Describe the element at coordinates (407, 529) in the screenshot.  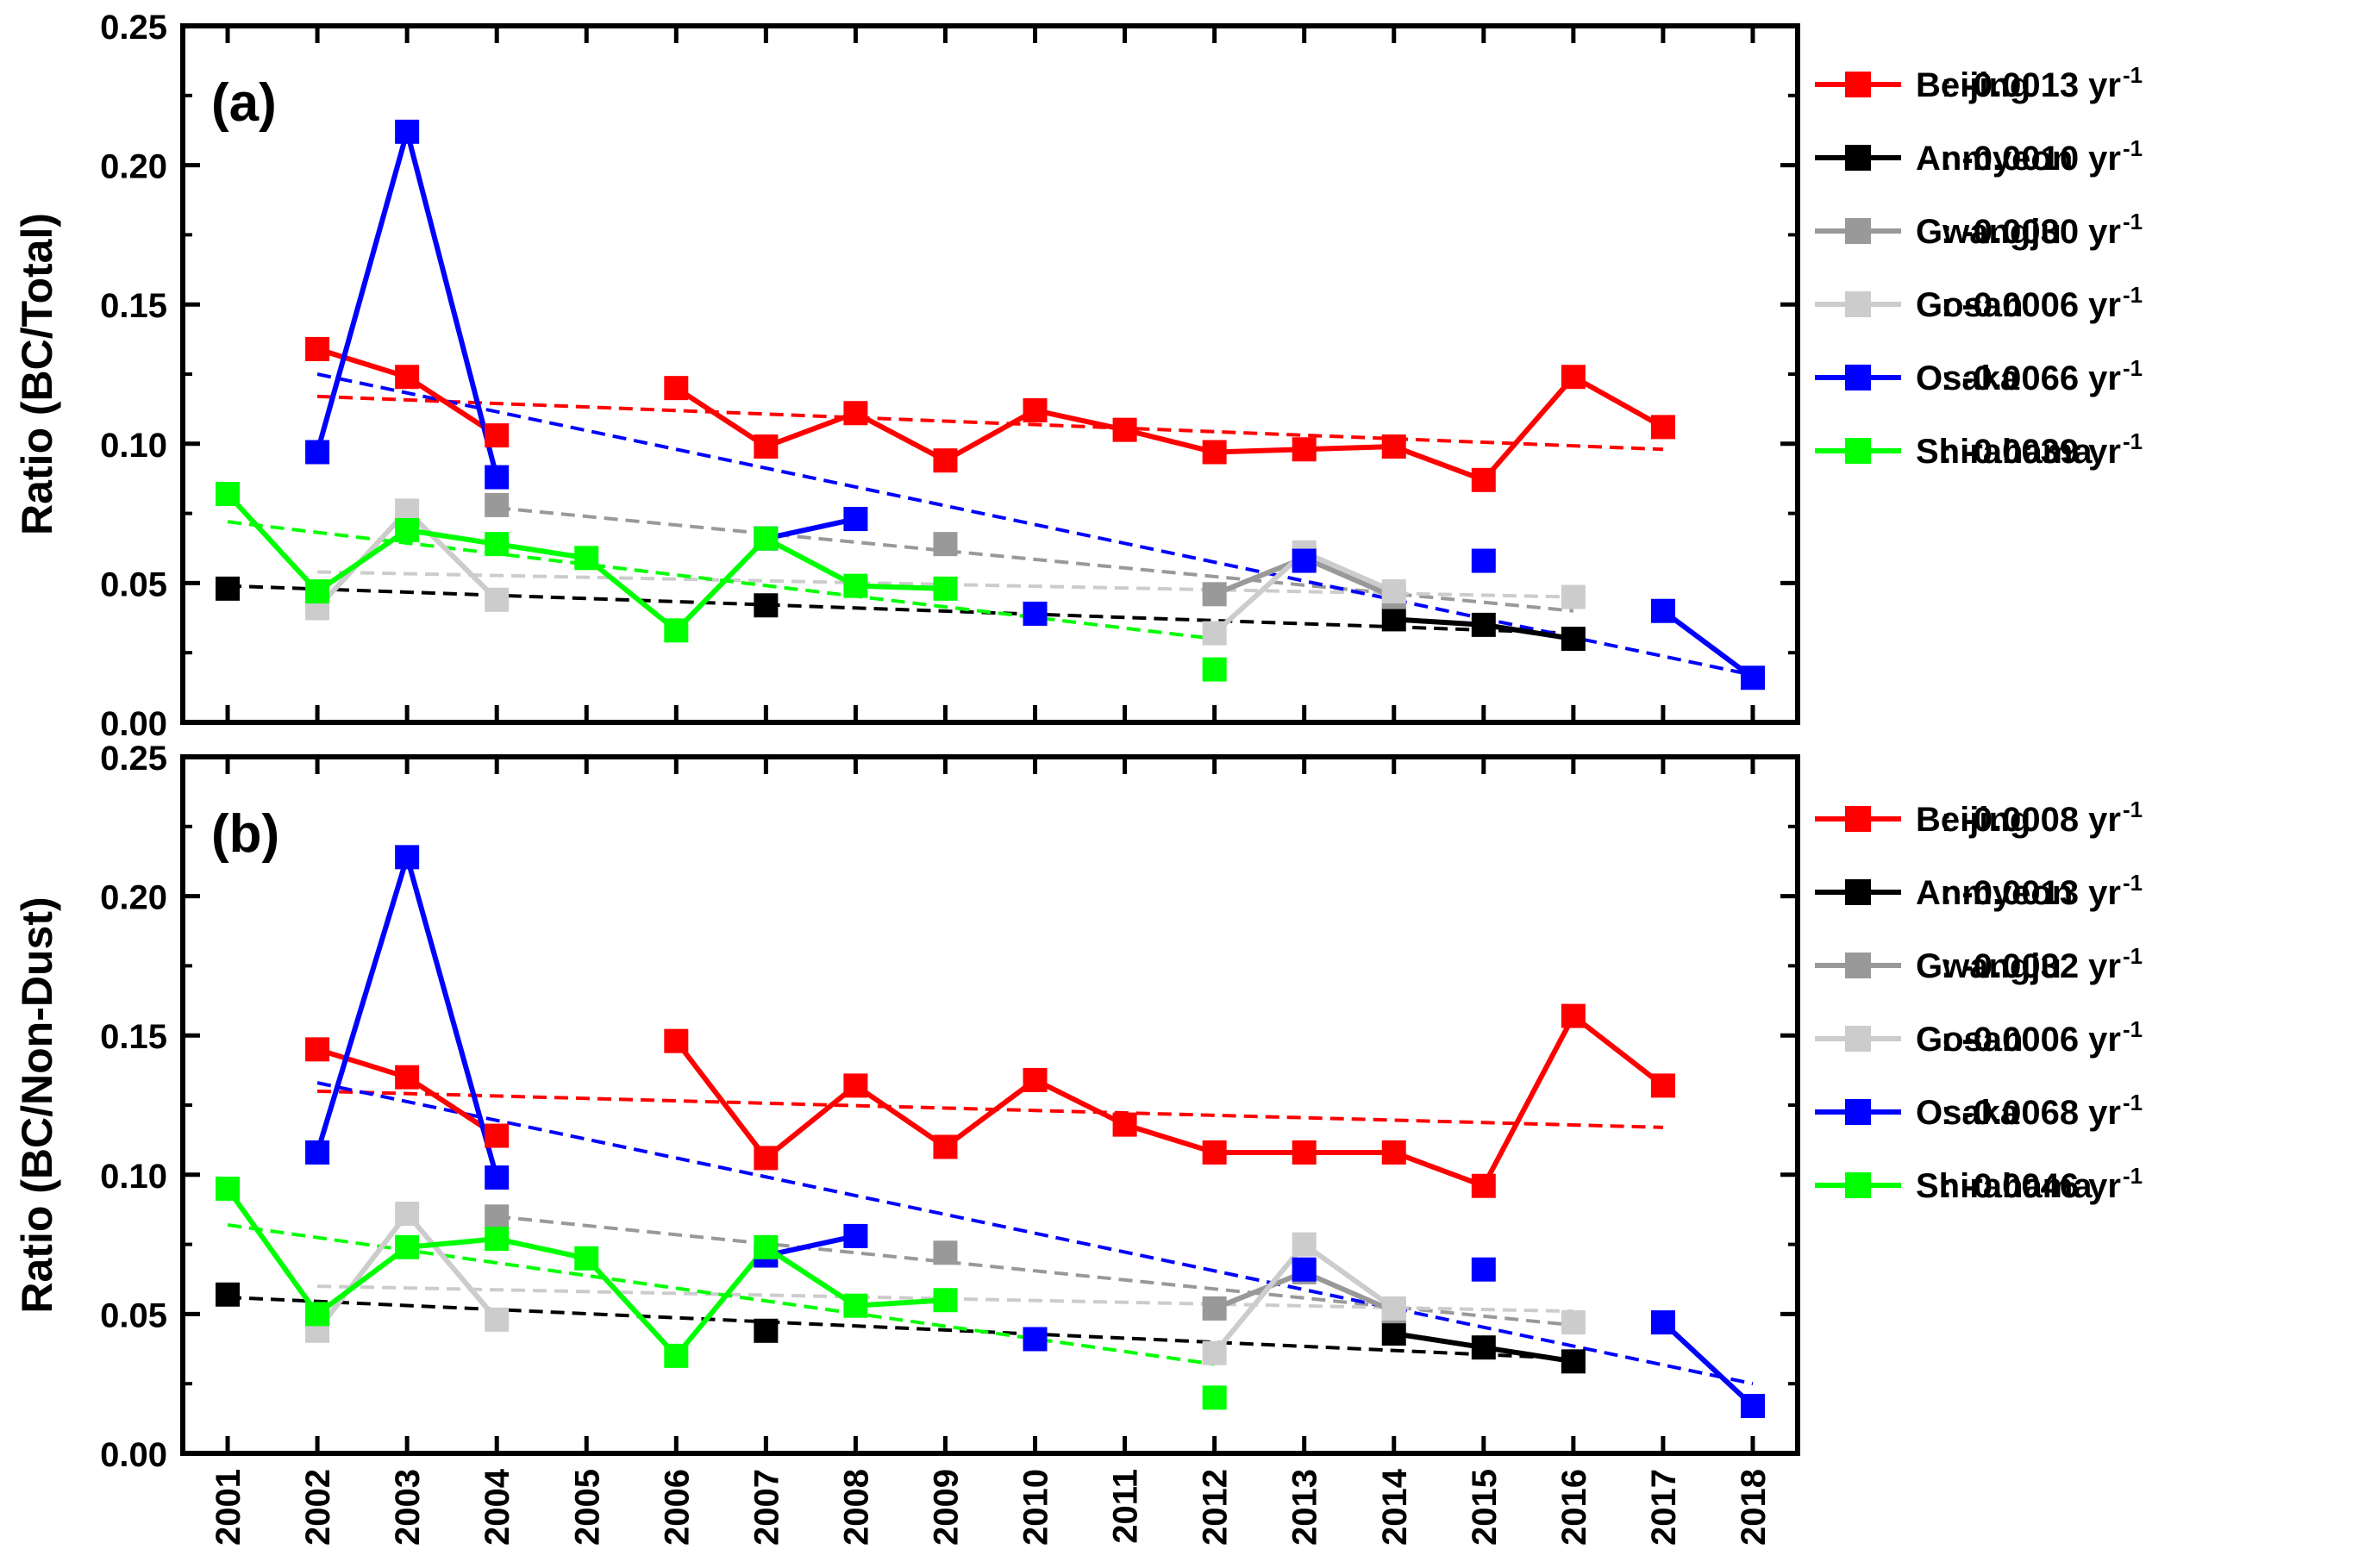
I see `panel-a-shirahama-point-2003` at that location.